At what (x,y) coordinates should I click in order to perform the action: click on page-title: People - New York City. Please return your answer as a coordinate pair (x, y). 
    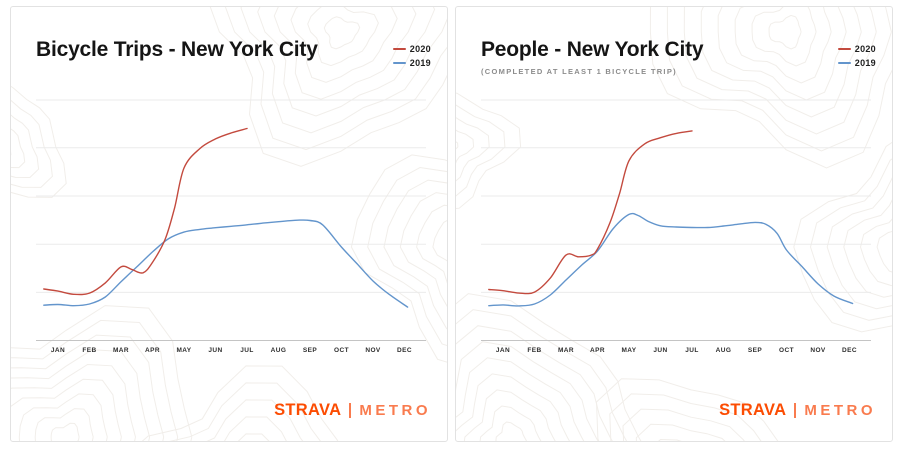
    Looking at the image, I should click on (592, 49).